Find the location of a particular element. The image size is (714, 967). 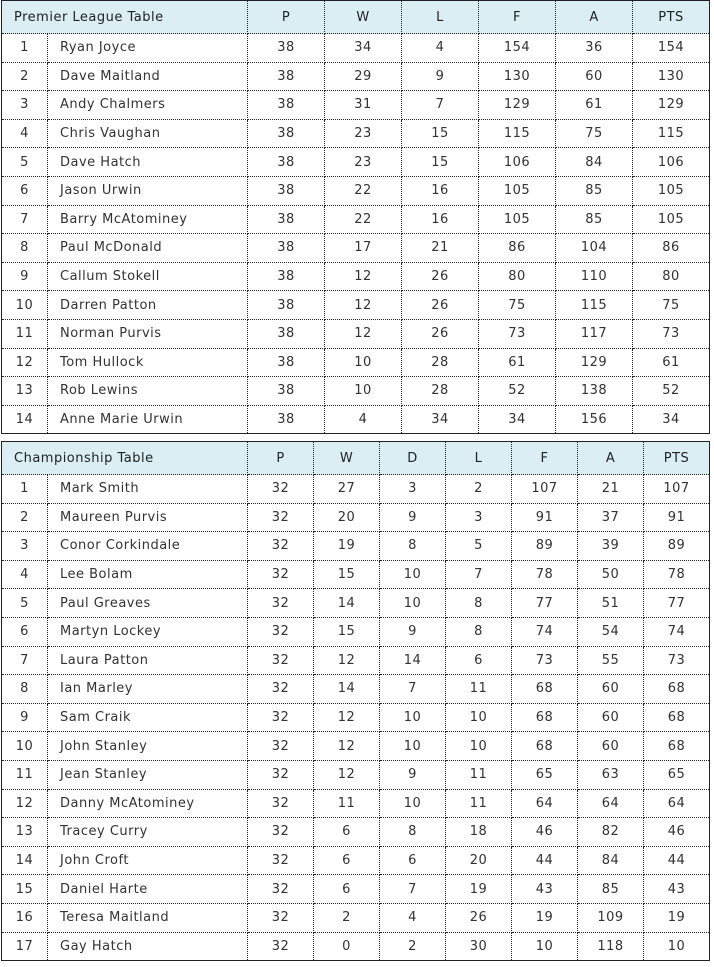

stat-cell: 19 is located at coordinates (347, 546).